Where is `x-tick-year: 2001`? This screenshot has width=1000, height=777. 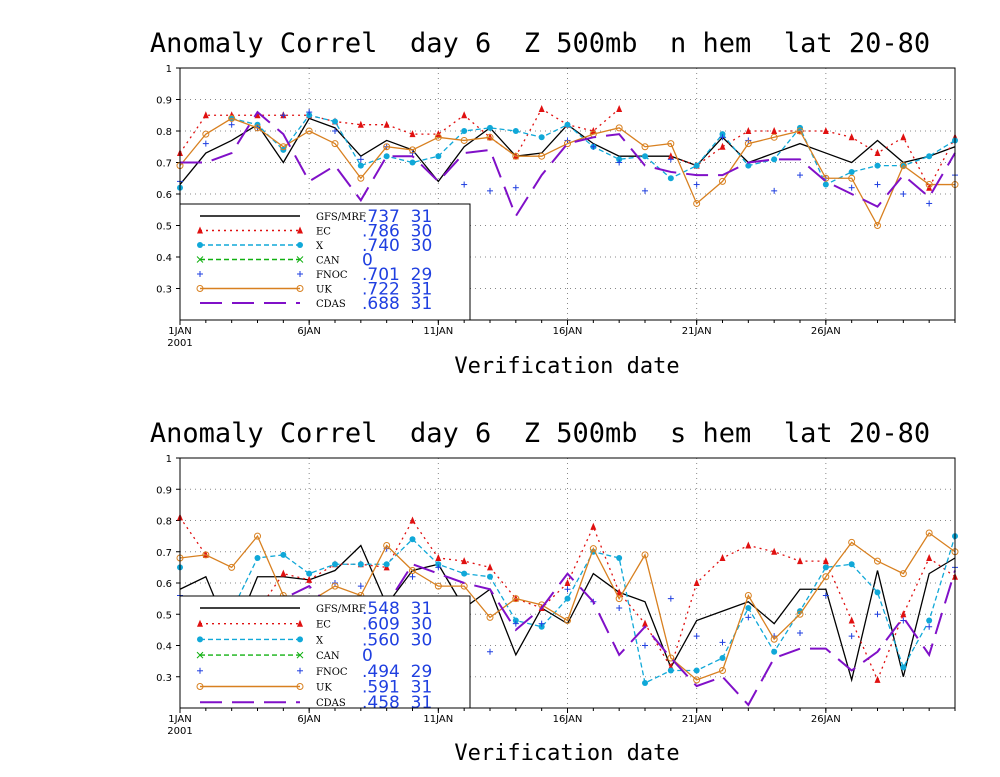 x-tick-year: 2001 is located at coordinates (179, 731).